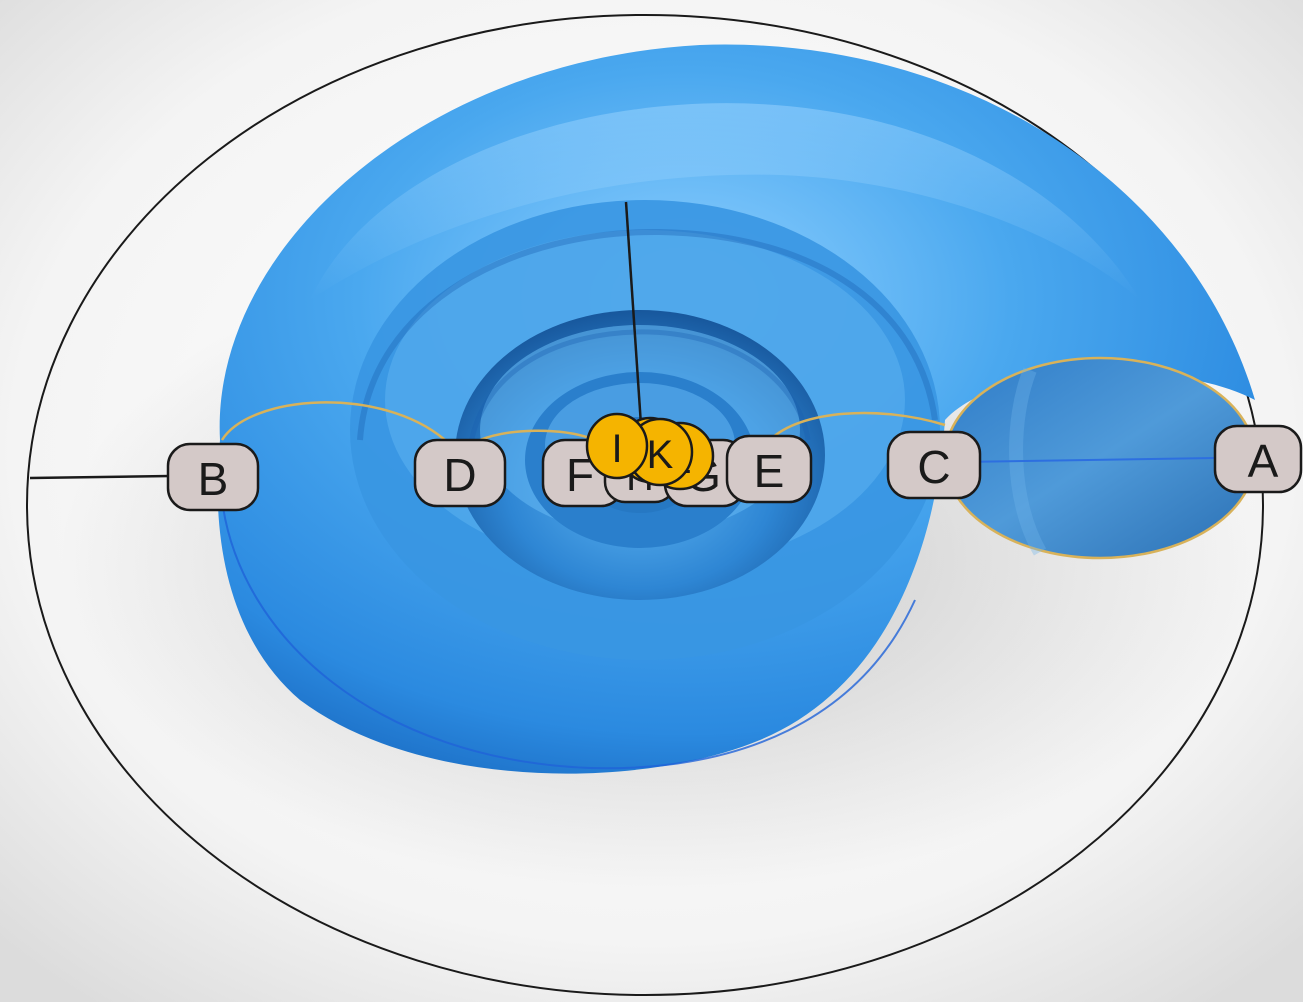  I want to click on tag-c-text: C, so click(933, 467).